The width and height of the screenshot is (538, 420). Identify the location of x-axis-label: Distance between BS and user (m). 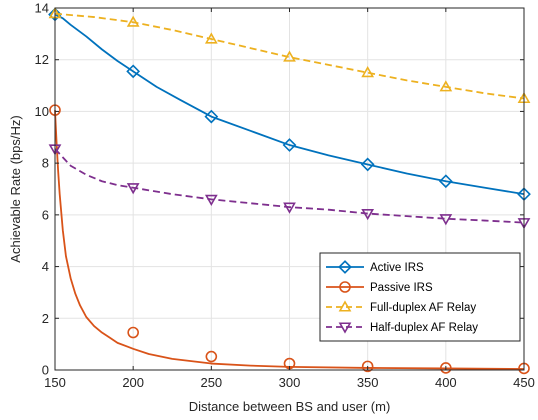
(290, 406).